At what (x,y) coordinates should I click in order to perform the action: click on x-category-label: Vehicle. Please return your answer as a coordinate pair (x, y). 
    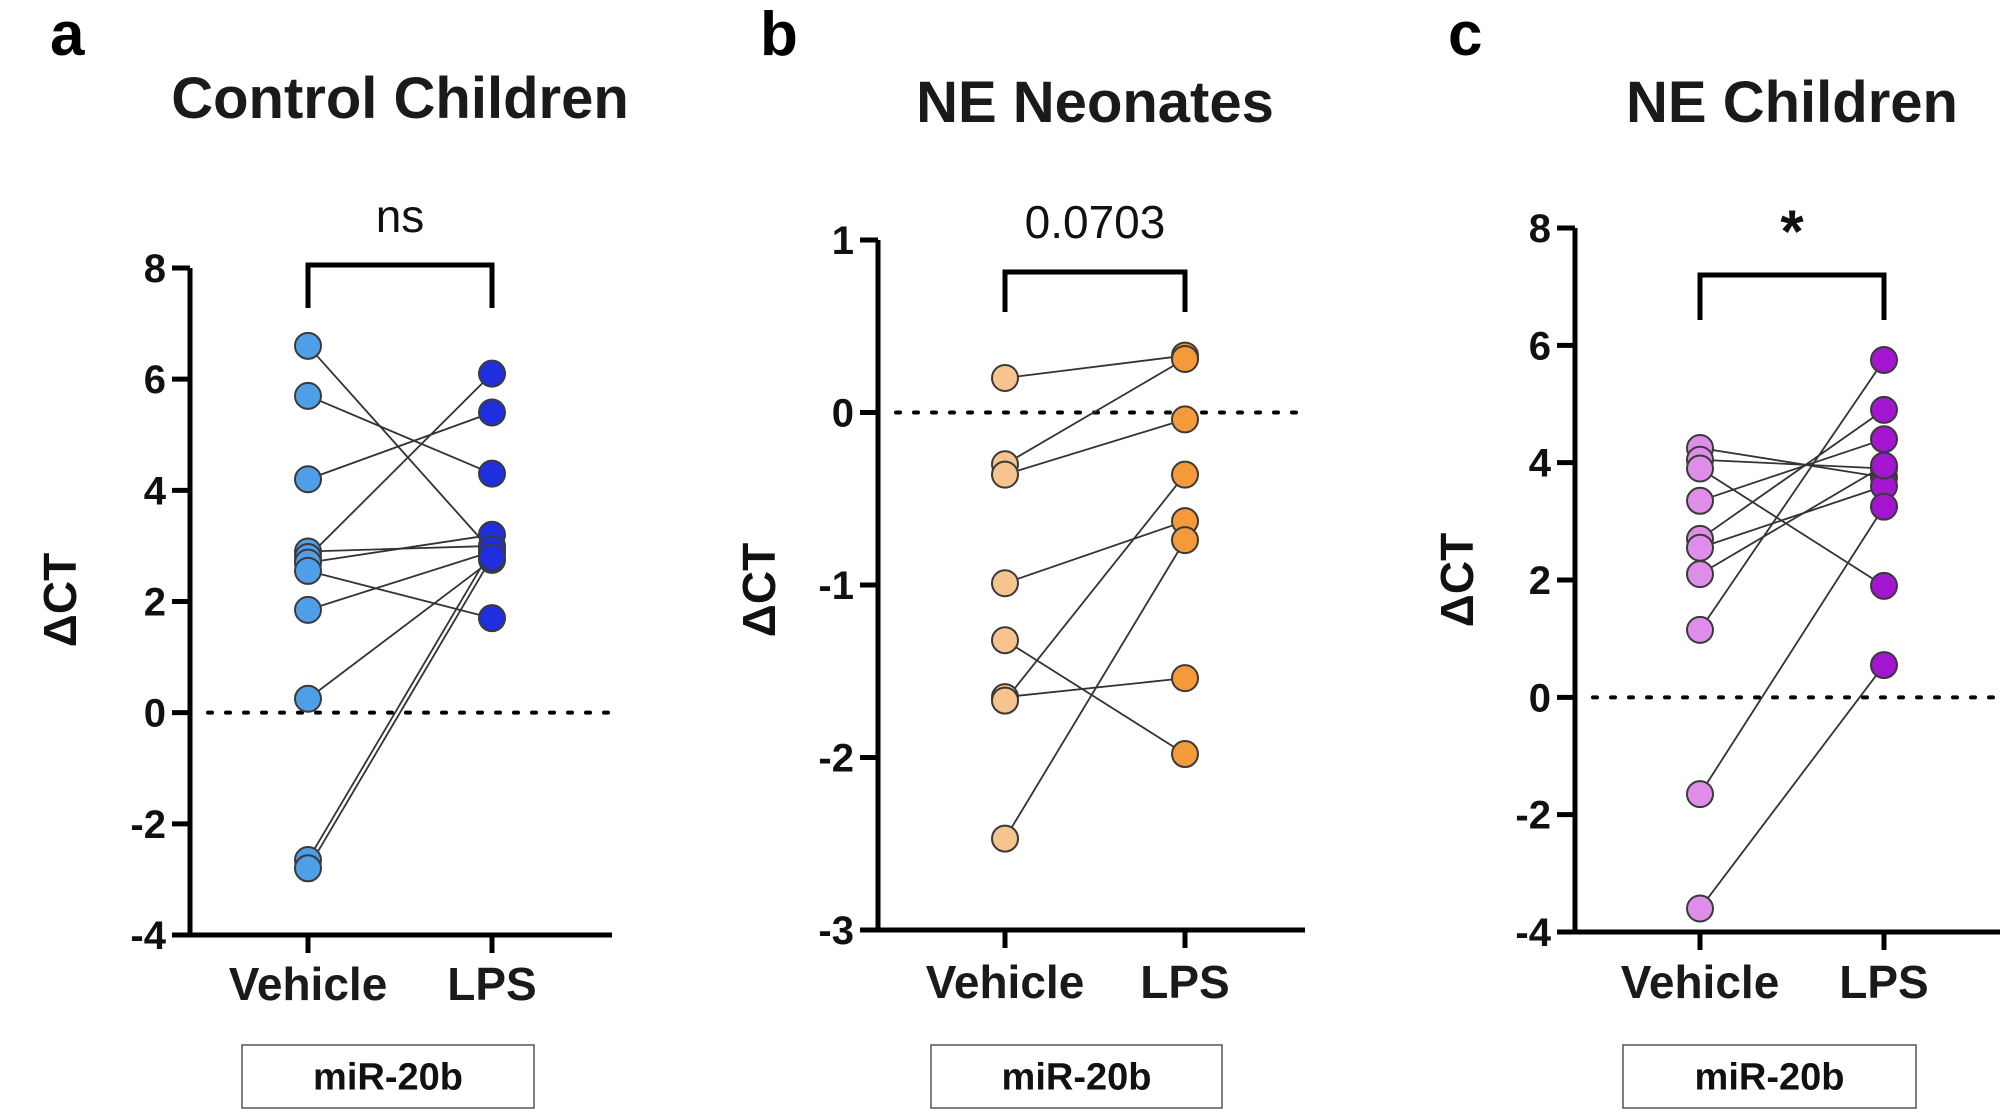
    Looking at the image, I should click on (1005, 982).